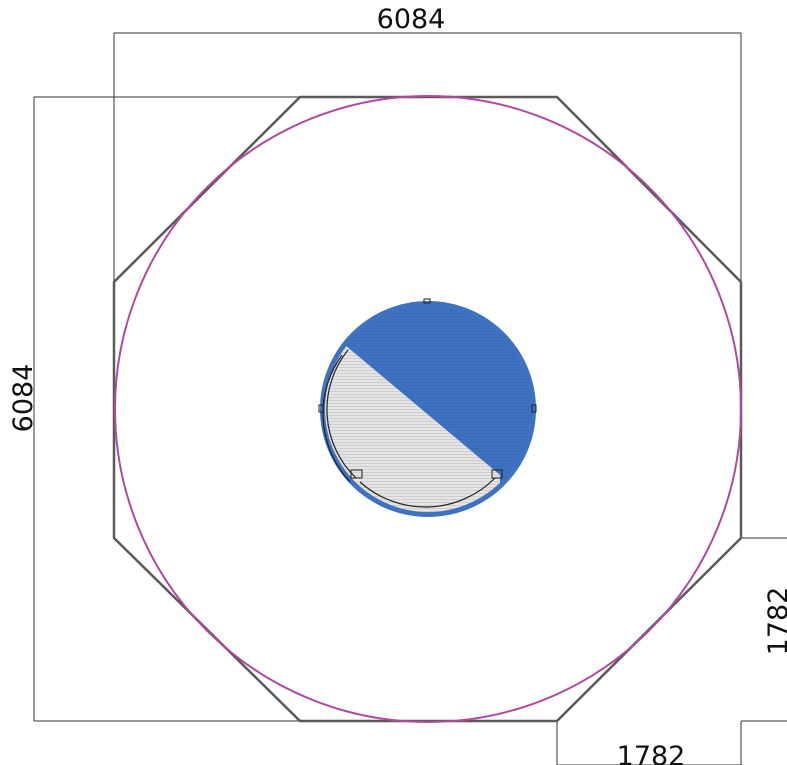 This screenshot has height=765, width=787. I want to click on central-core, so click(427, 407).